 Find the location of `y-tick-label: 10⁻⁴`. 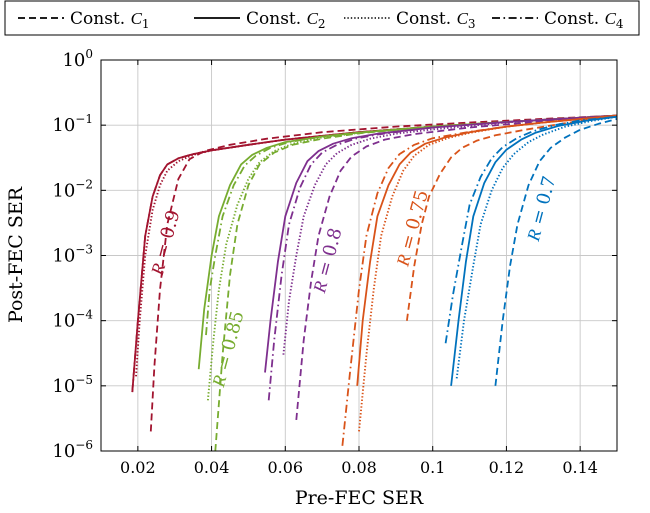

y-tick-label: 10⁻⁴ is located at coordinates (72, 320).